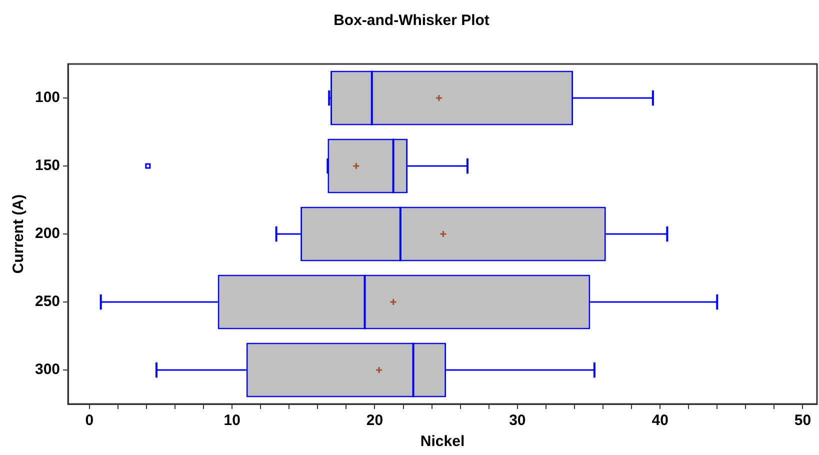 This screenshot has width=819, height=455. Describe the element at coordinates (47, 165) in the screenshot. I see `y-tick-label: 150` at that location.